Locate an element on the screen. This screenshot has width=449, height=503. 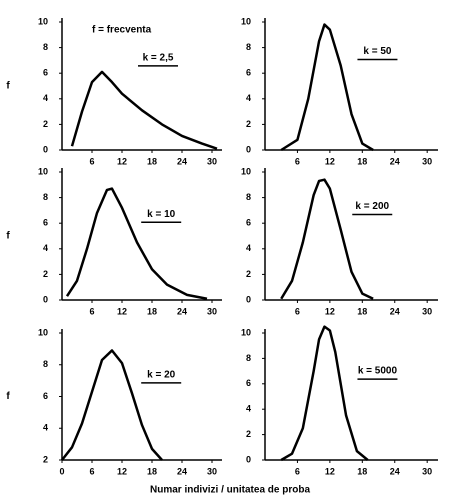
annotation: f = frecventa is located at coordinates (122, 30).